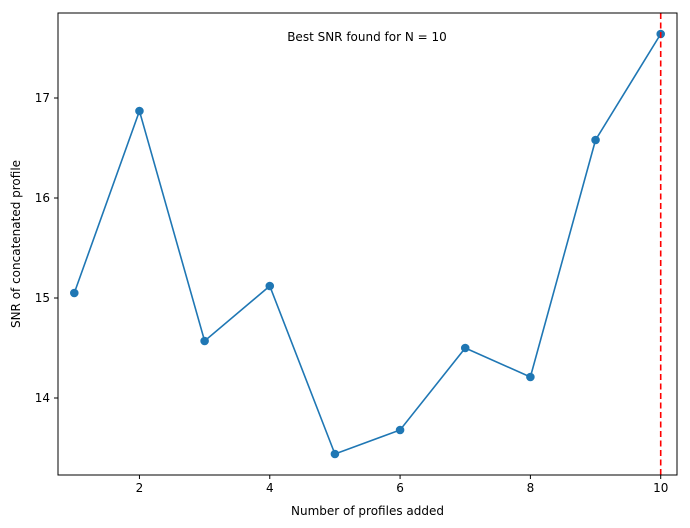 This screenshot has width=690, height=528. I want to click on y-tick-label: 14, so click(42, 398).